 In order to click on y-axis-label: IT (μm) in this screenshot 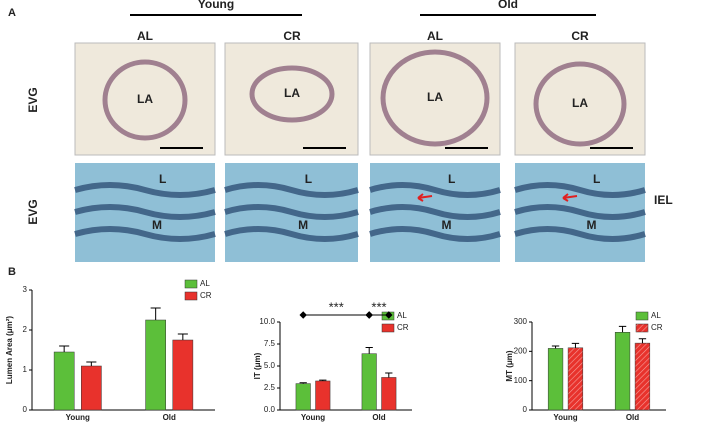, I will do `click(257, 365)`.